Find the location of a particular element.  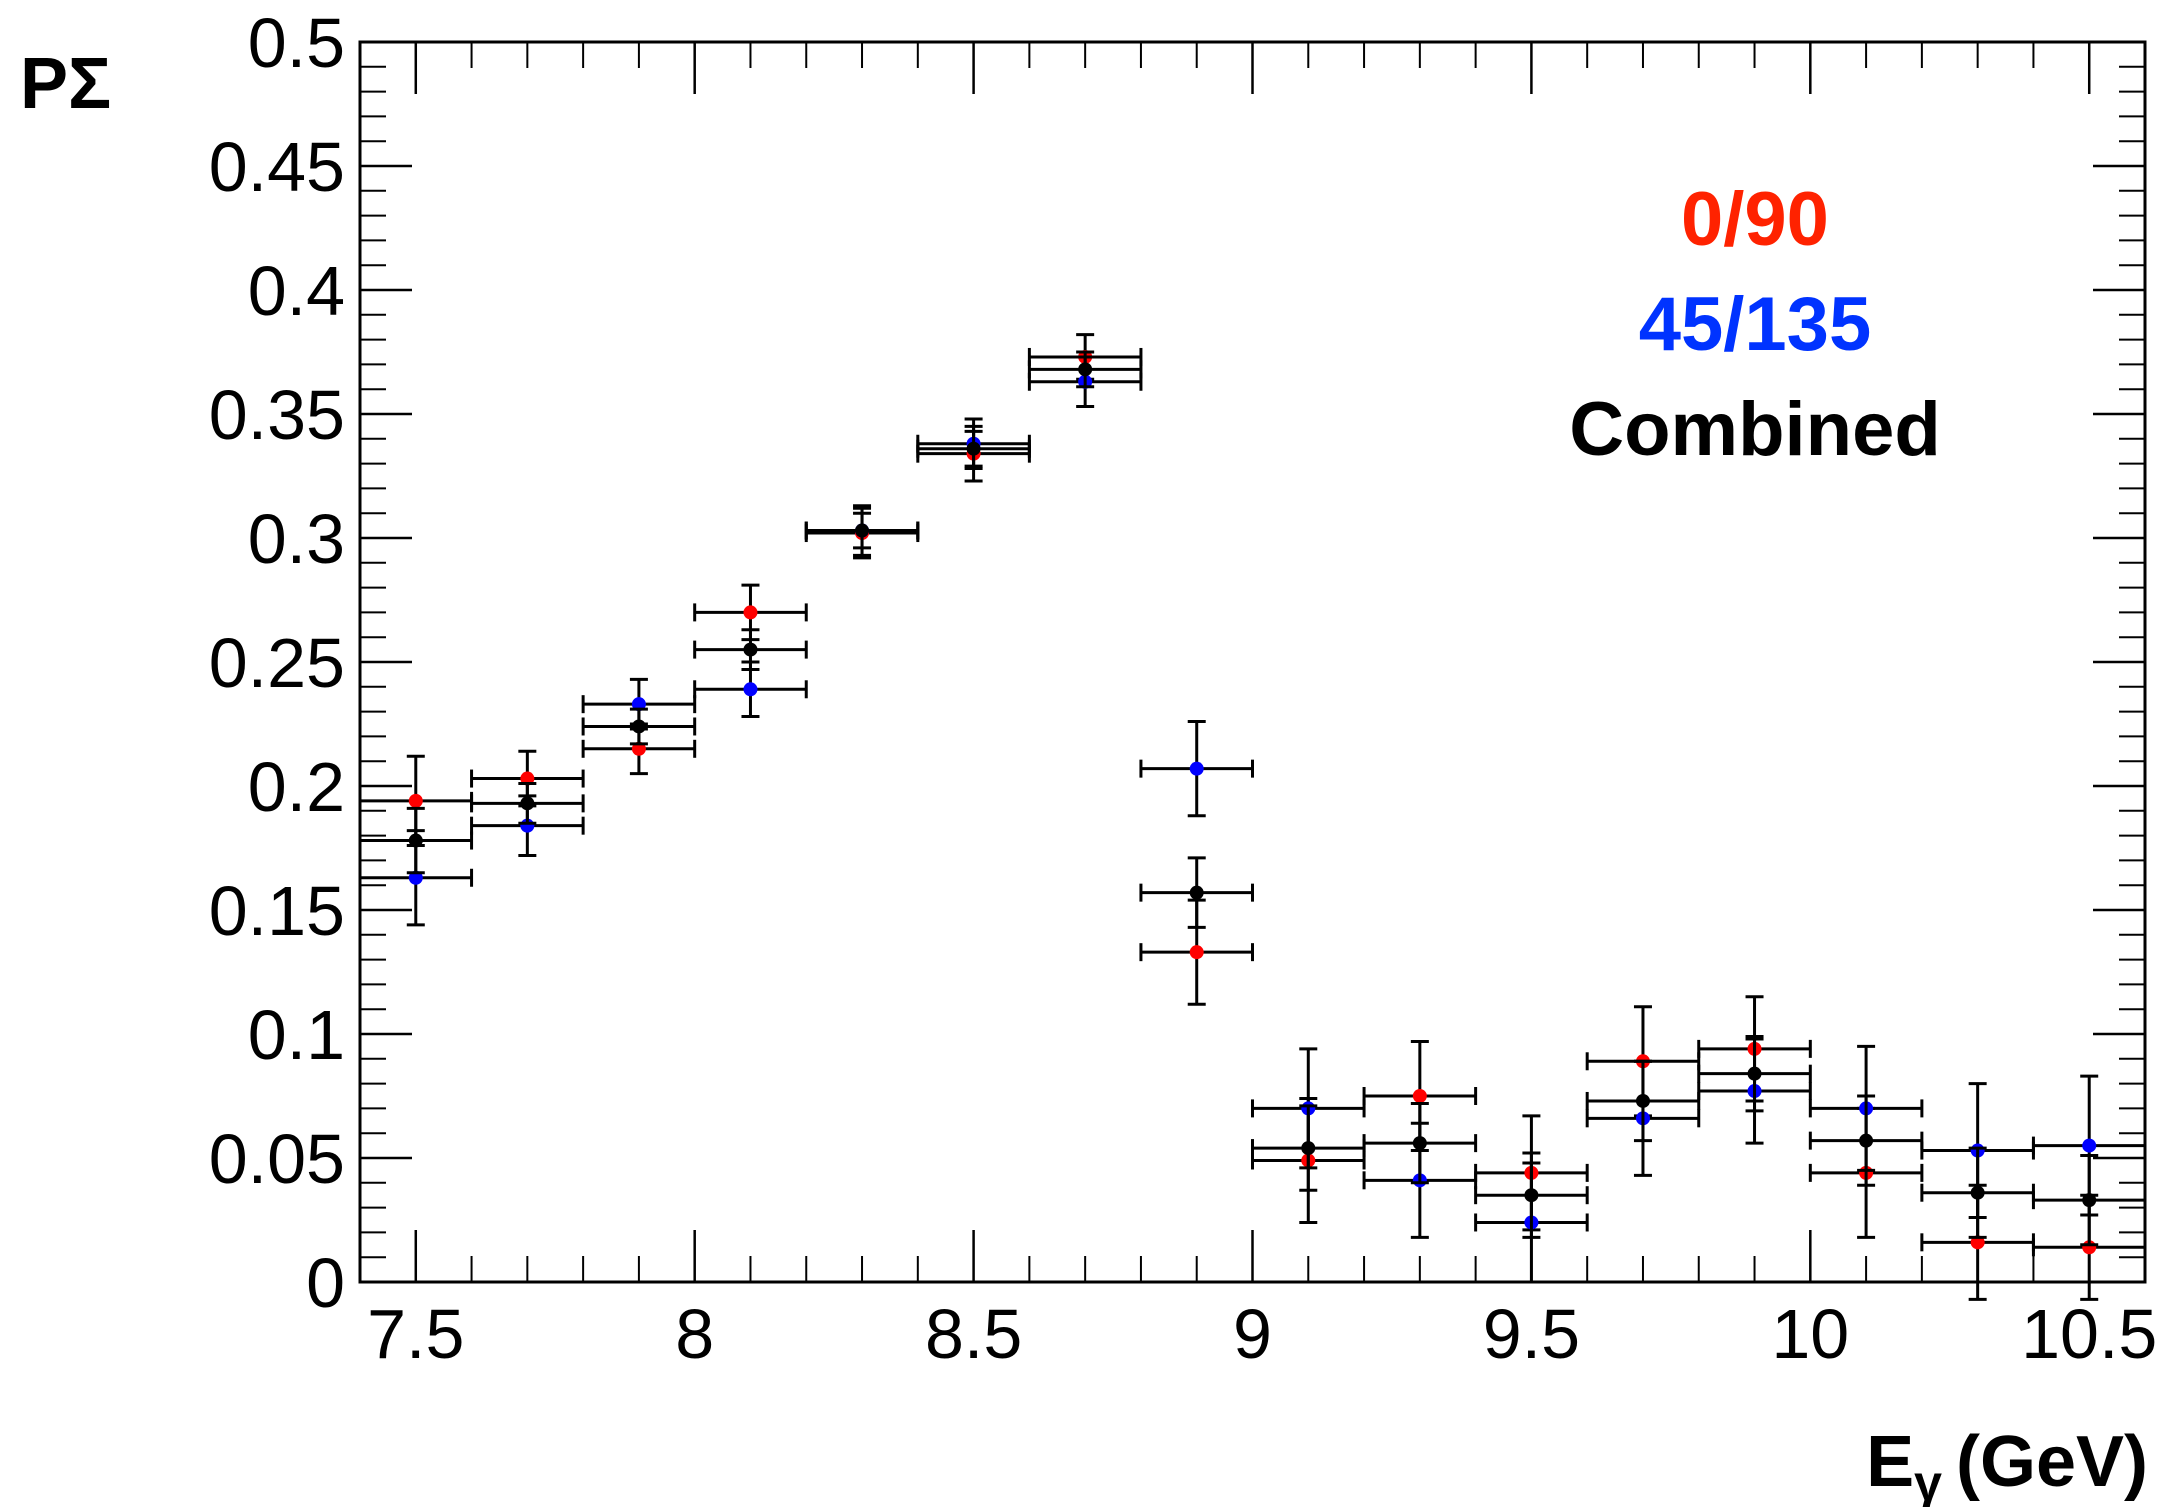

y-tick-label: 0.35 is located at coordinates (277, 415).